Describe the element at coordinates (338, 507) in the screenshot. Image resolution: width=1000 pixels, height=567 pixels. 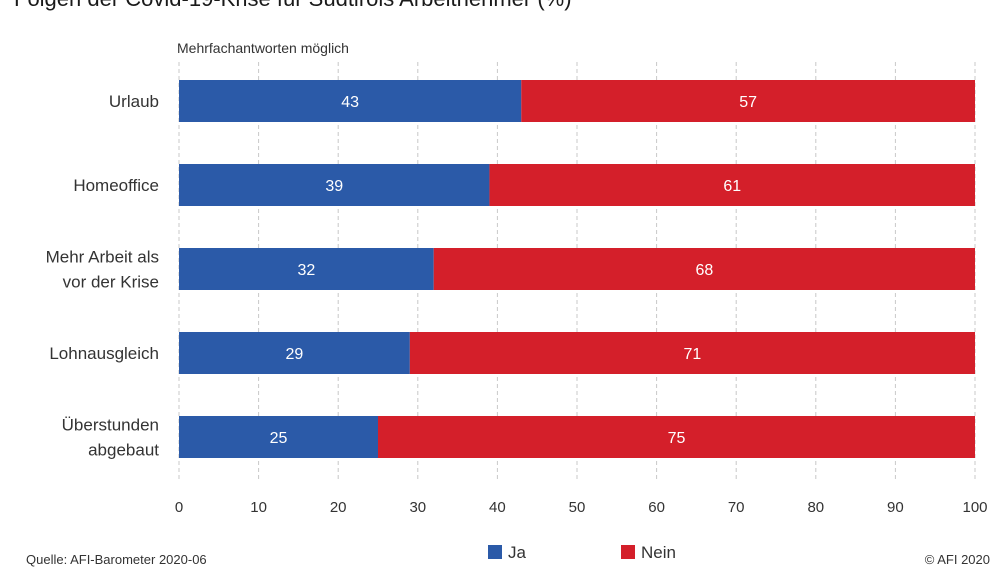
I see `x-tick-label: 20` at that location.